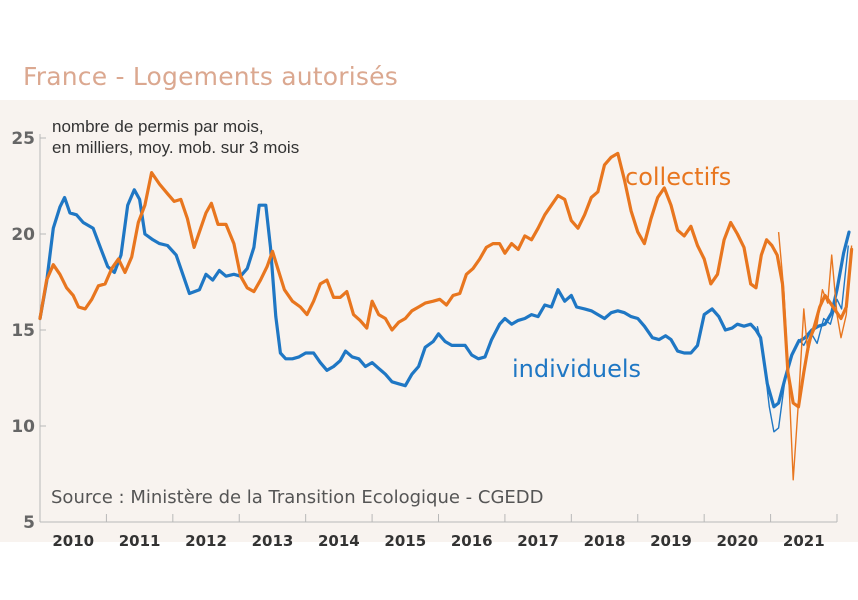 This screenshot has height=600, width=858. What do you see at coordinates (802, 339) in the screenshot?
I see `series-line-individuels-thin` at bounding box center [802, 339].